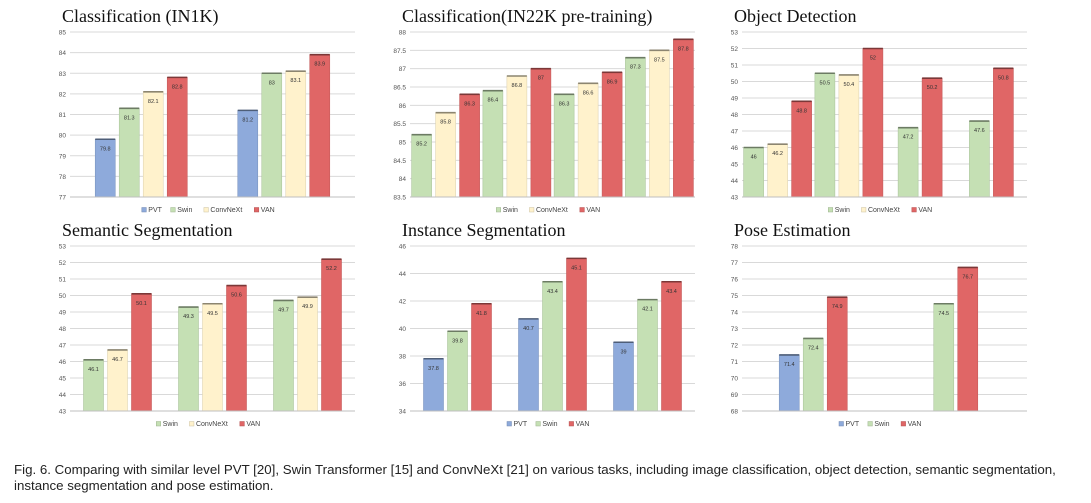  I want to click on chart-title: Classification(IN22K pre-training), so click(527, 16).